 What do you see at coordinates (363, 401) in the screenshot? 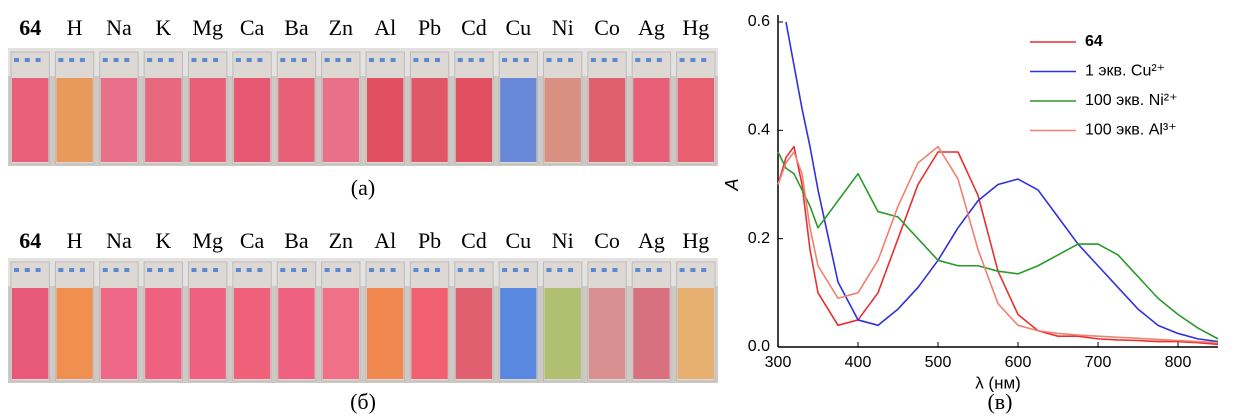
I see `caption: (б)` at bounding box center [363, 401].